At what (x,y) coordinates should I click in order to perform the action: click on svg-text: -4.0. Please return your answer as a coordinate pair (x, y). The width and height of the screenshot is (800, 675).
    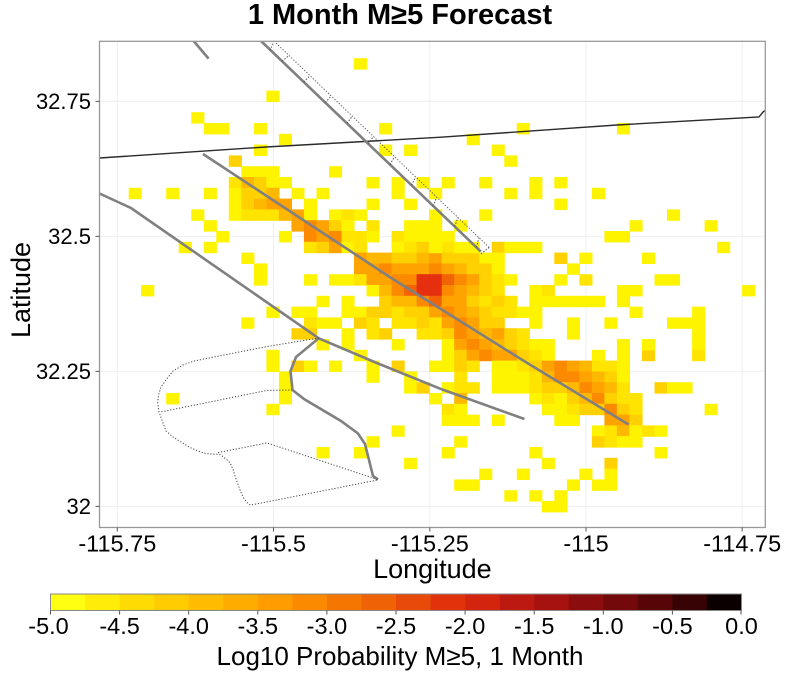
    Looking at the image, I should click on (188, 626).